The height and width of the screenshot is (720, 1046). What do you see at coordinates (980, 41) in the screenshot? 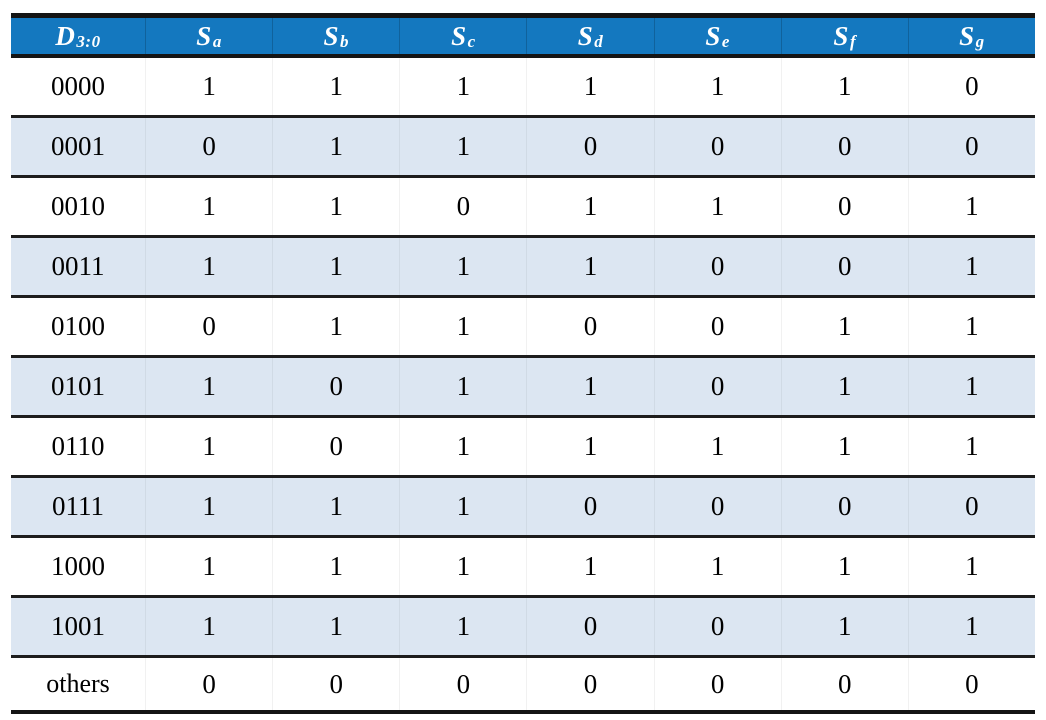
I see `header-subscript: g` at bounding box center [980, 41].